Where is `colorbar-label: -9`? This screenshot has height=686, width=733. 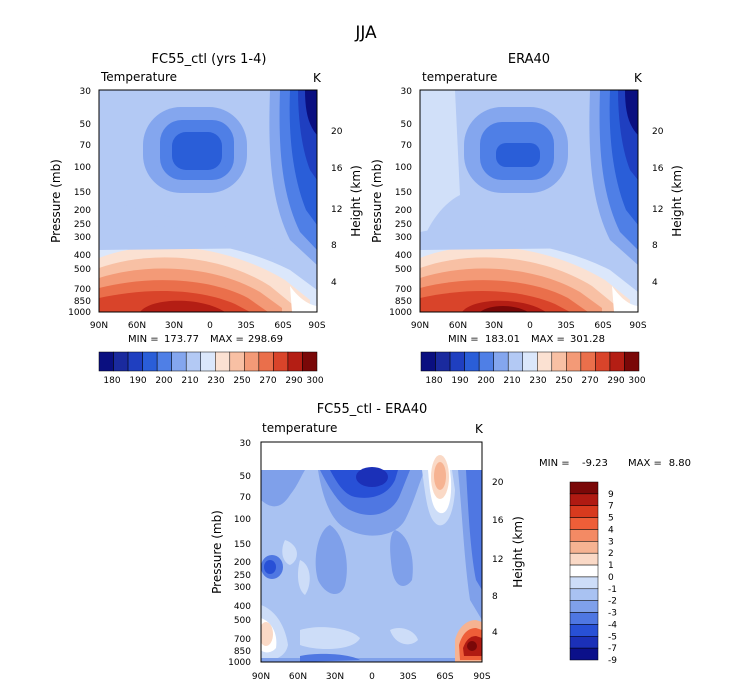 colorbar-label: -9 is located at coordinates (612, 661).